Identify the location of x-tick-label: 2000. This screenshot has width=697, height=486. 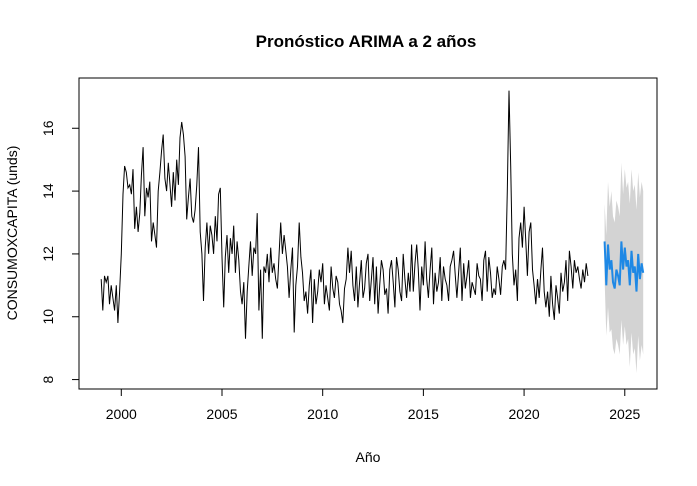
(121, 414).